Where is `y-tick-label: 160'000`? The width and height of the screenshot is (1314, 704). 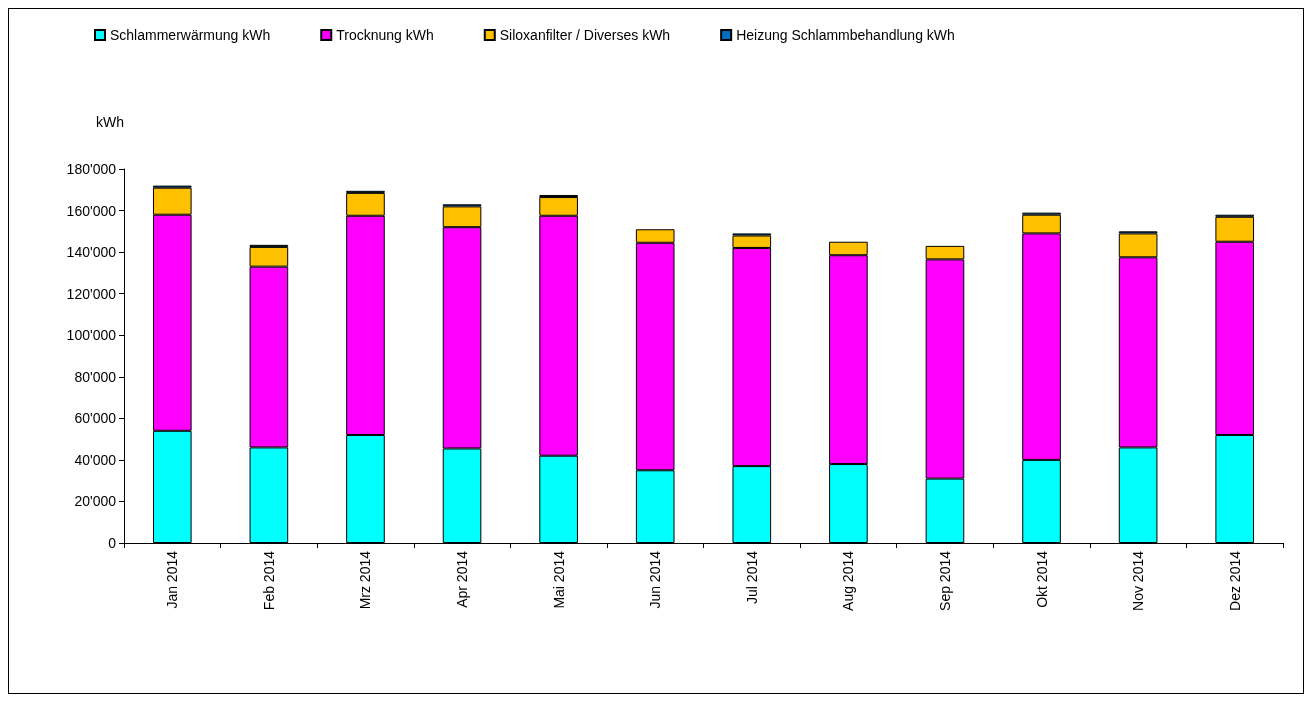
y-tick-label: 160'000 is located at coordinates (91, 210).